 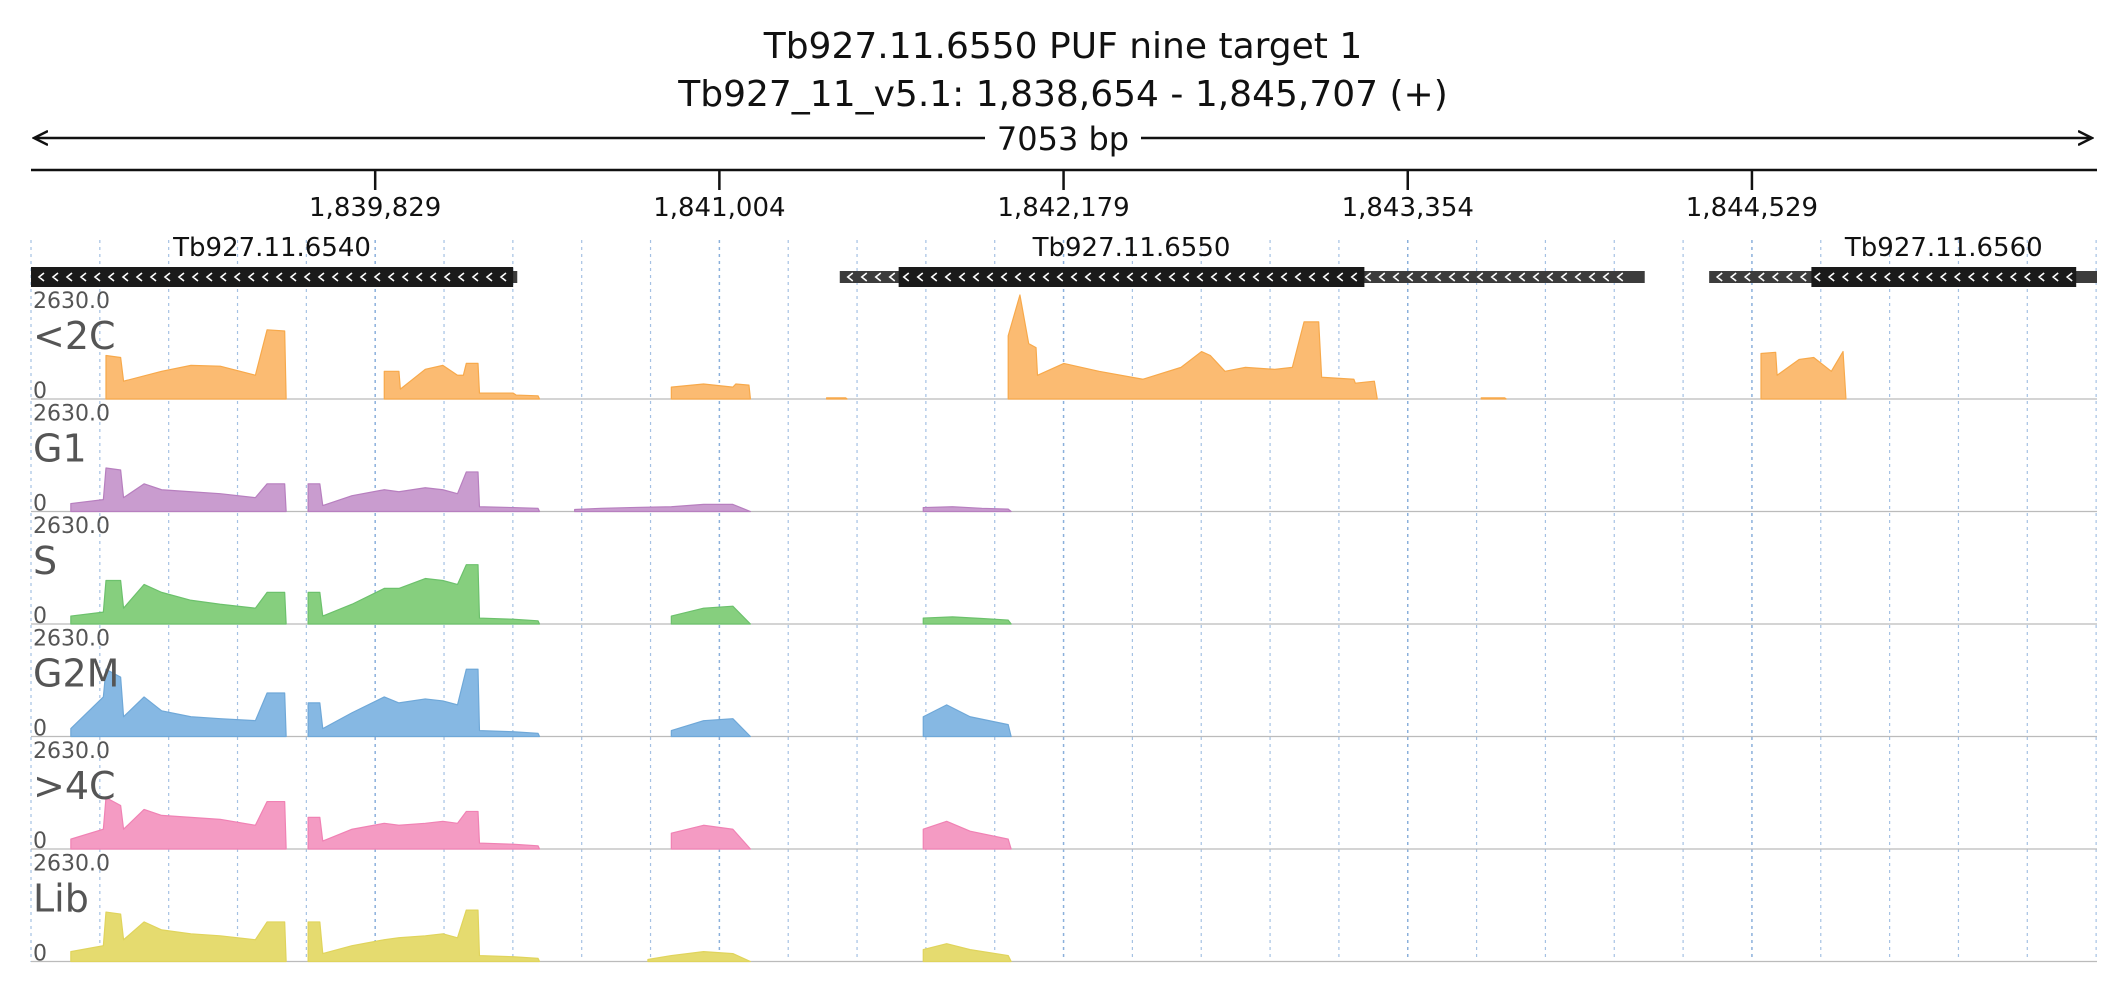 I want to click on coverage-track: 2630.0 0 >4C, so click(x=1064, y=796).